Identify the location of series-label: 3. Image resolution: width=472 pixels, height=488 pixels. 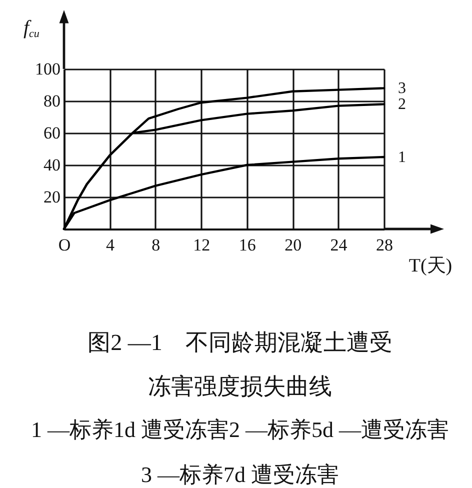
(402, 89).